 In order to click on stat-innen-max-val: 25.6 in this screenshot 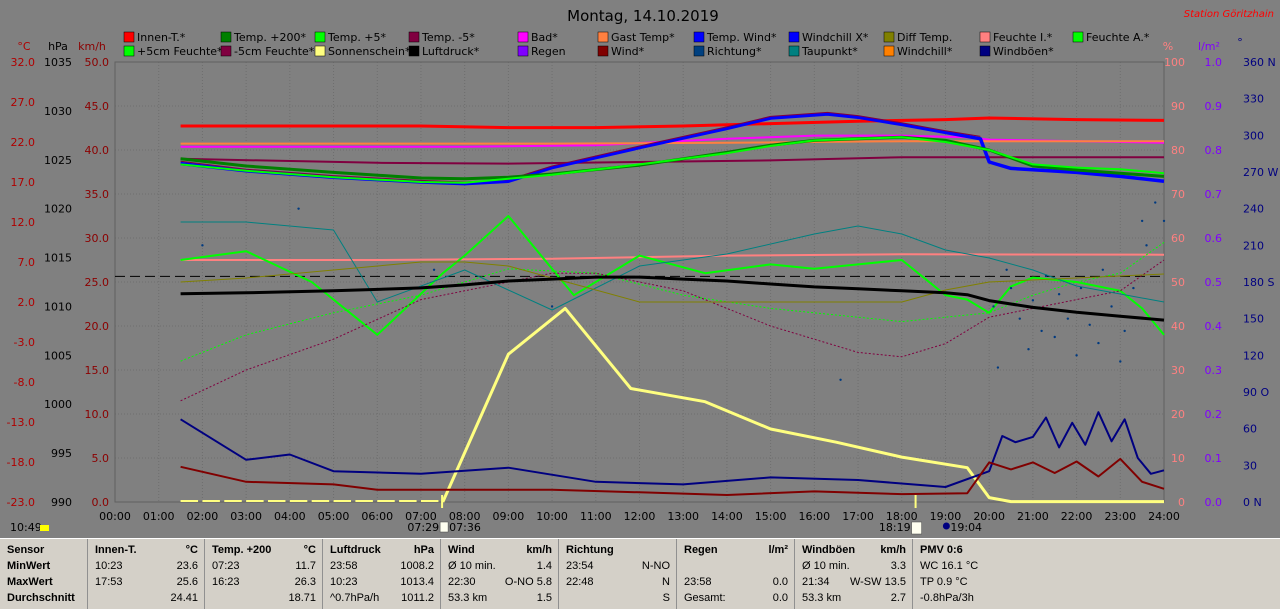, I will do `click(187, 582)`.